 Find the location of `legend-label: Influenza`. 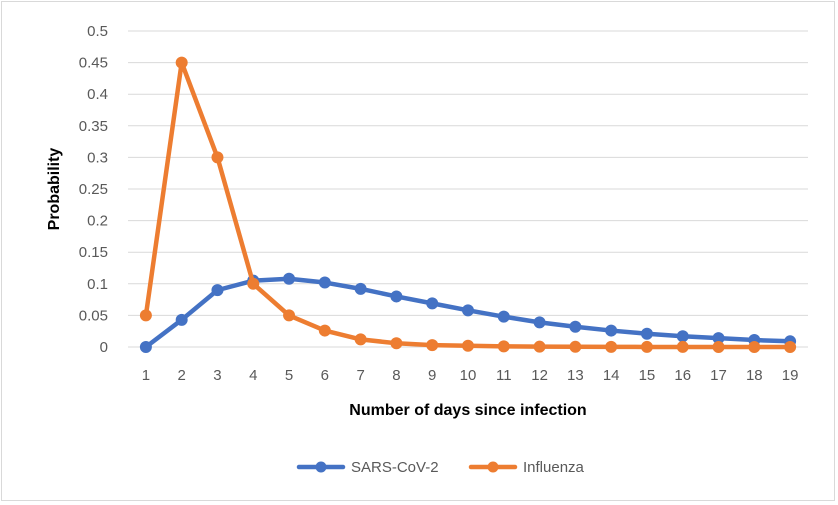

legend-label: Influenza is located at coordinates (554, 467).